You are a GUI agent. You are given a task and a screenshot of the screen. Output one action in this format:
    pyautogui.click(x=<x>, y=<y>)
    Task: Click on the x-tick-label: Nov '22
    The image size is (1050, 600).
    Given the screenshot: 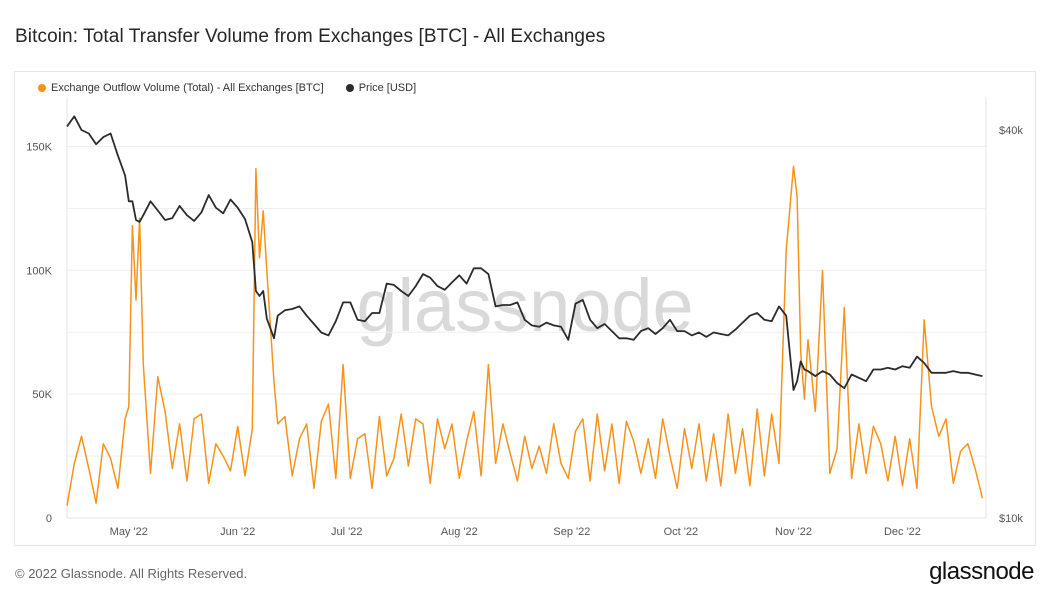 What is the action you would take?
    pyautogui.click(x=793, y=532)
    